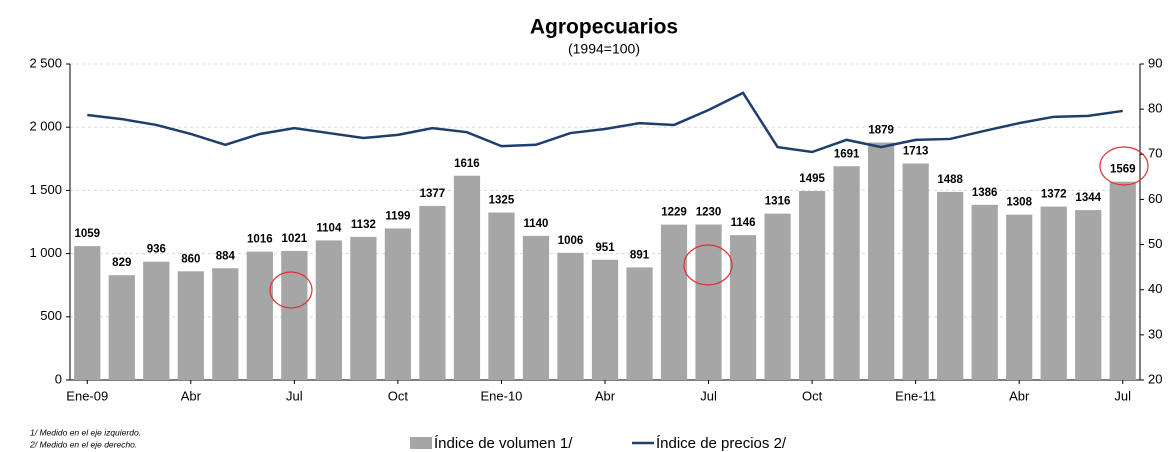 The image size is (1173, 452). What do you see at coordinates (501, 395) in the screenshot?
I see `x-tick-label: Ene-10` at bounding box center [501, 395].